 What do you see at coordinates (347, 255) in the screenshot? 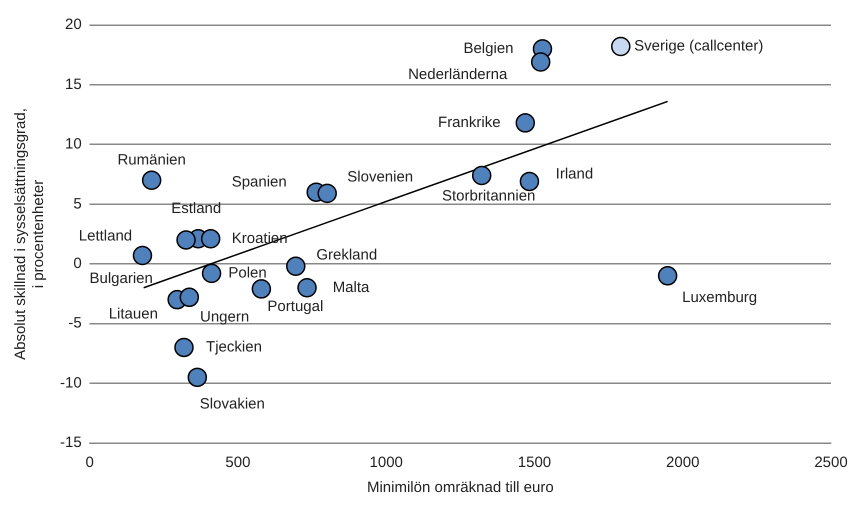
I see `annotation: Grekland` at bounding box center [347, 255].